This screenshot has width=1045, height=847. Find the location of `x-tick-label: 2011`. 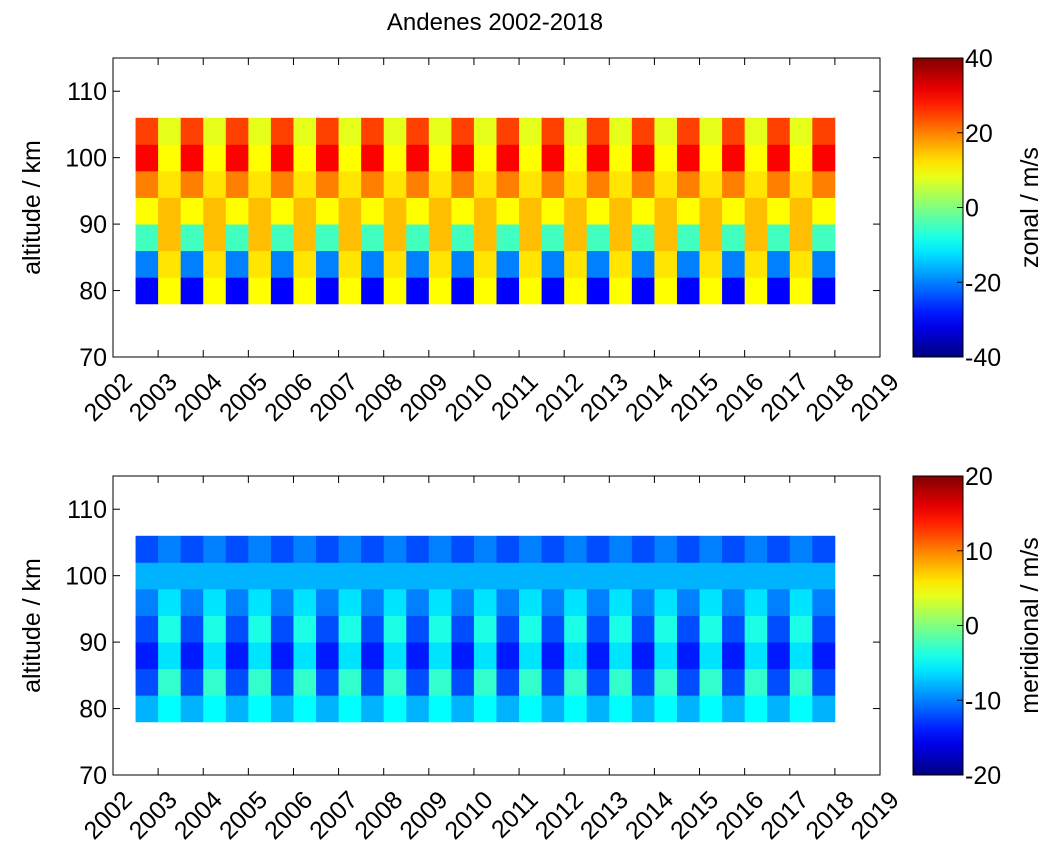

x-tick-label: 2011 is located at coordinates (515, 815).